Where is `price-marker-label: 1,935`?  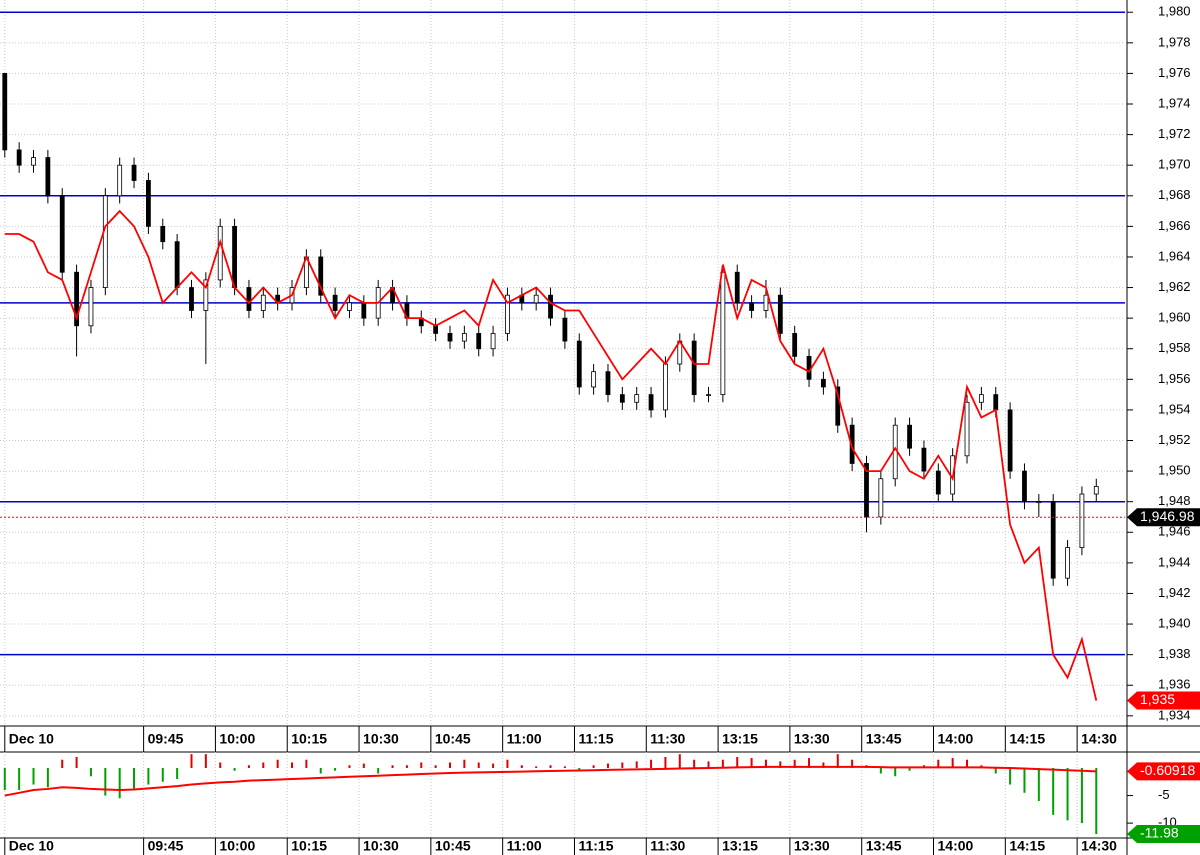 price-marker-label: 1,935 is located at coordinates (1157, 699).